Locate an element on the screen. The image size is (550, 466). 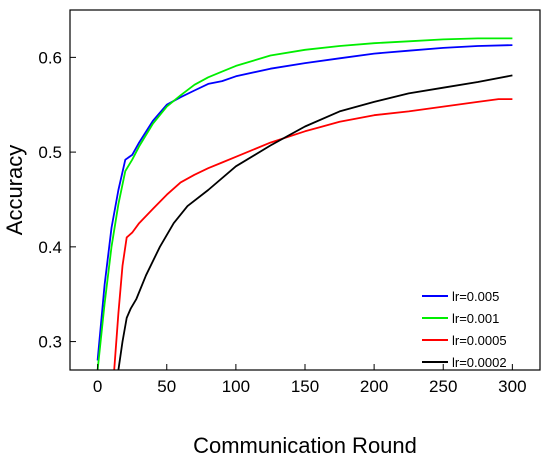
y-tick-label: 0.6 is located at coordinates (50, 57).